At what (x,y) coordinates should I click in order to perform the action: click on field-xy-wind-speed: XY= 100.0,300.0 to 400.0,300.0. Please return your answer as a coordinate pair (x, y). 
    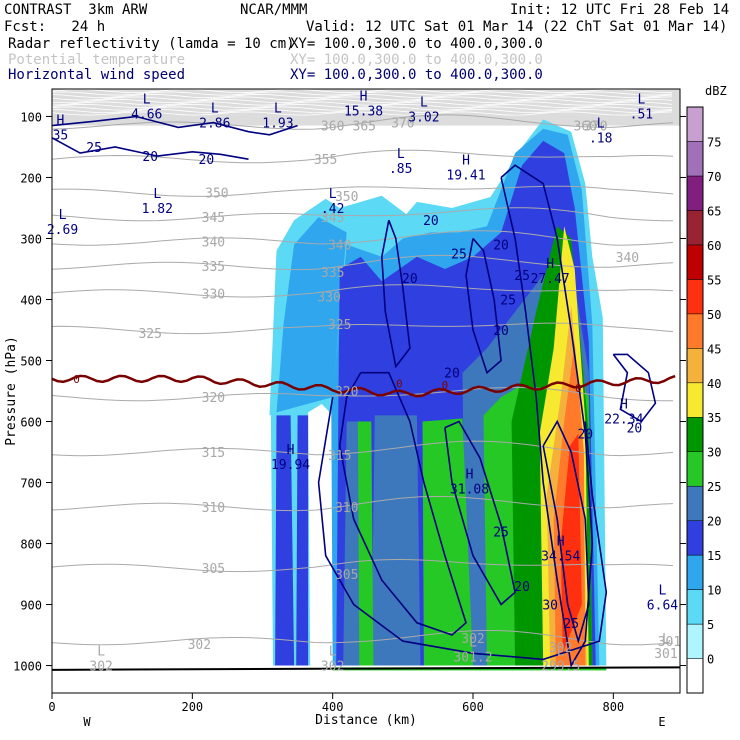
    Looking at the image, I should click on (416, 75).